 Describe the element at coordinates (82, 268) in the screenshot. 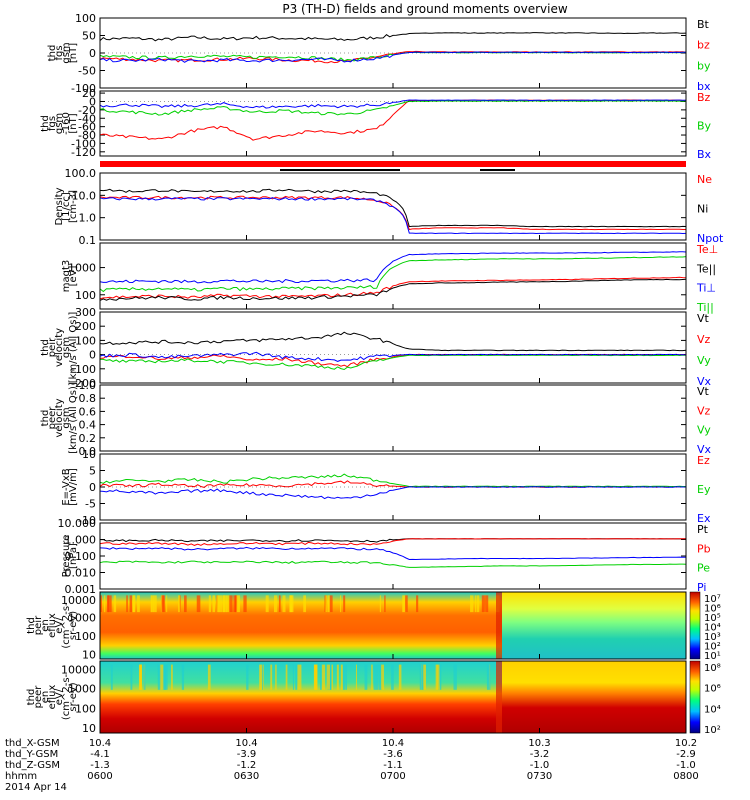

I see `ytick-label: 1000` at that location.